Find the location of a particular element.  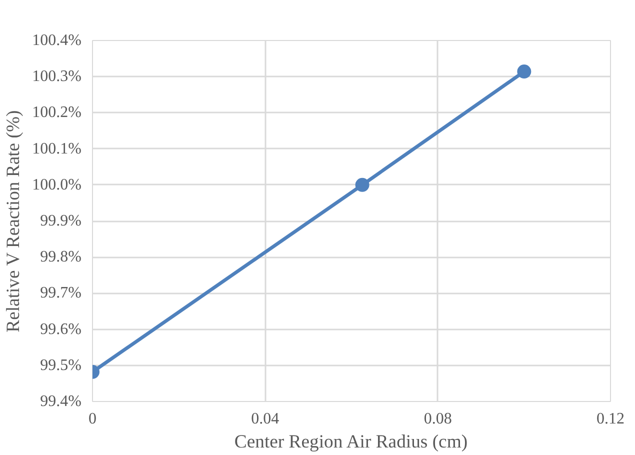

x-tick-label: 0.04 is located at coordinates (265, 419).